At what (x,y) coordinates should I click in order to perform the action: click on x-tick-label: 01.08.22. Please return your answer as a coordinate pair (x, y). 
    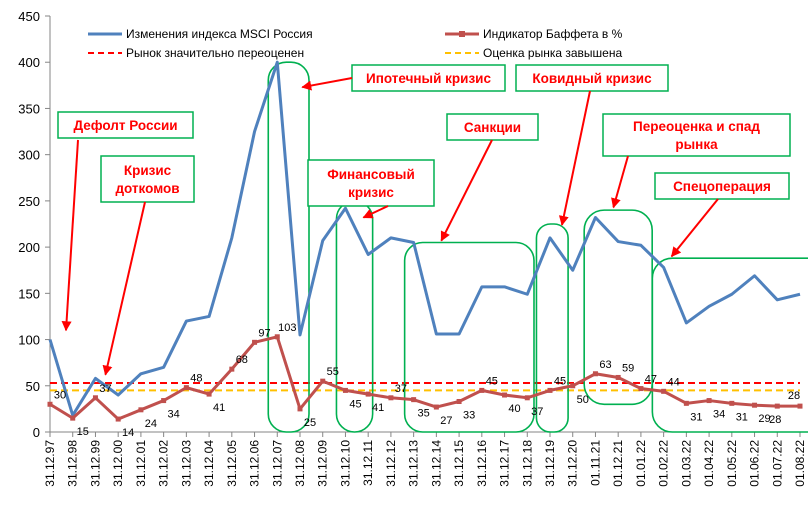
    Looking at the image, I should click on (800, 463).